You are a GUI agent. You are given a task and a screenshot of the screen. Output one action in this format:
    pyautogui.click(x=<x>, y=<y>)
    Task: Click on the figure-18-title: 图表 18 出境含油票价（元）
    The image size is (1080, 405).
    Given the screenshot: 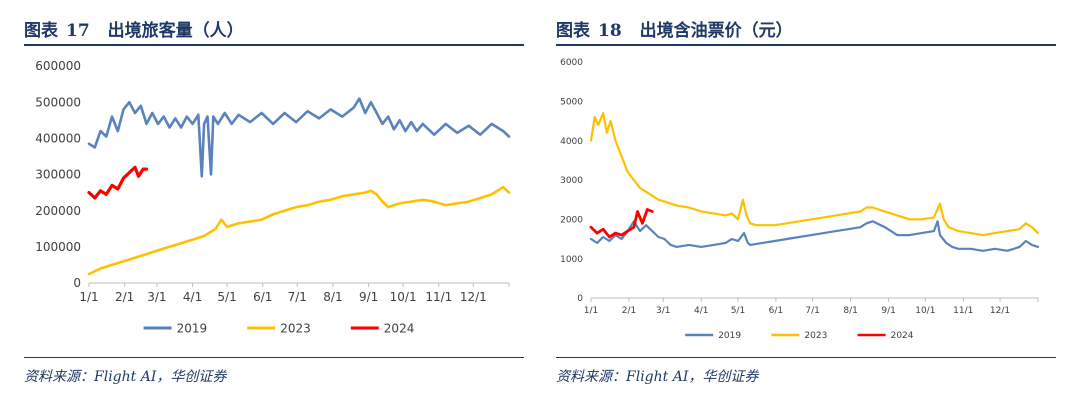 What is the action you would take?
    pyautogui.click(x=674, y=28)
    